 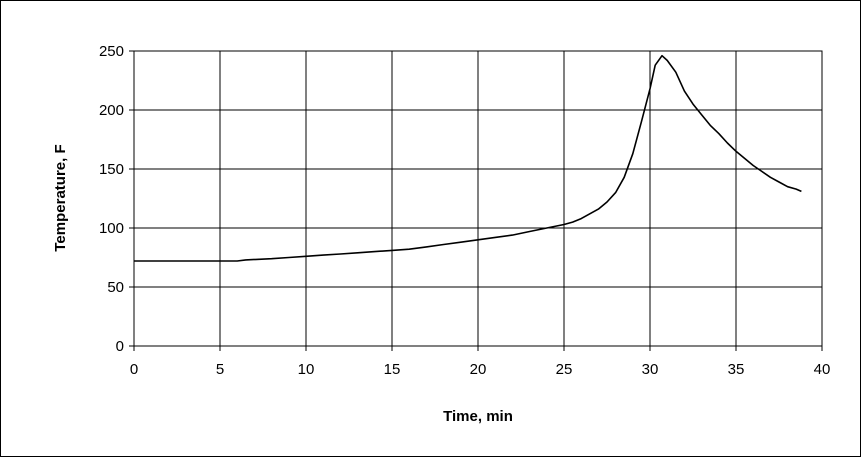 I want to click on x-tick-label: 5, so click(x=220, y=369).